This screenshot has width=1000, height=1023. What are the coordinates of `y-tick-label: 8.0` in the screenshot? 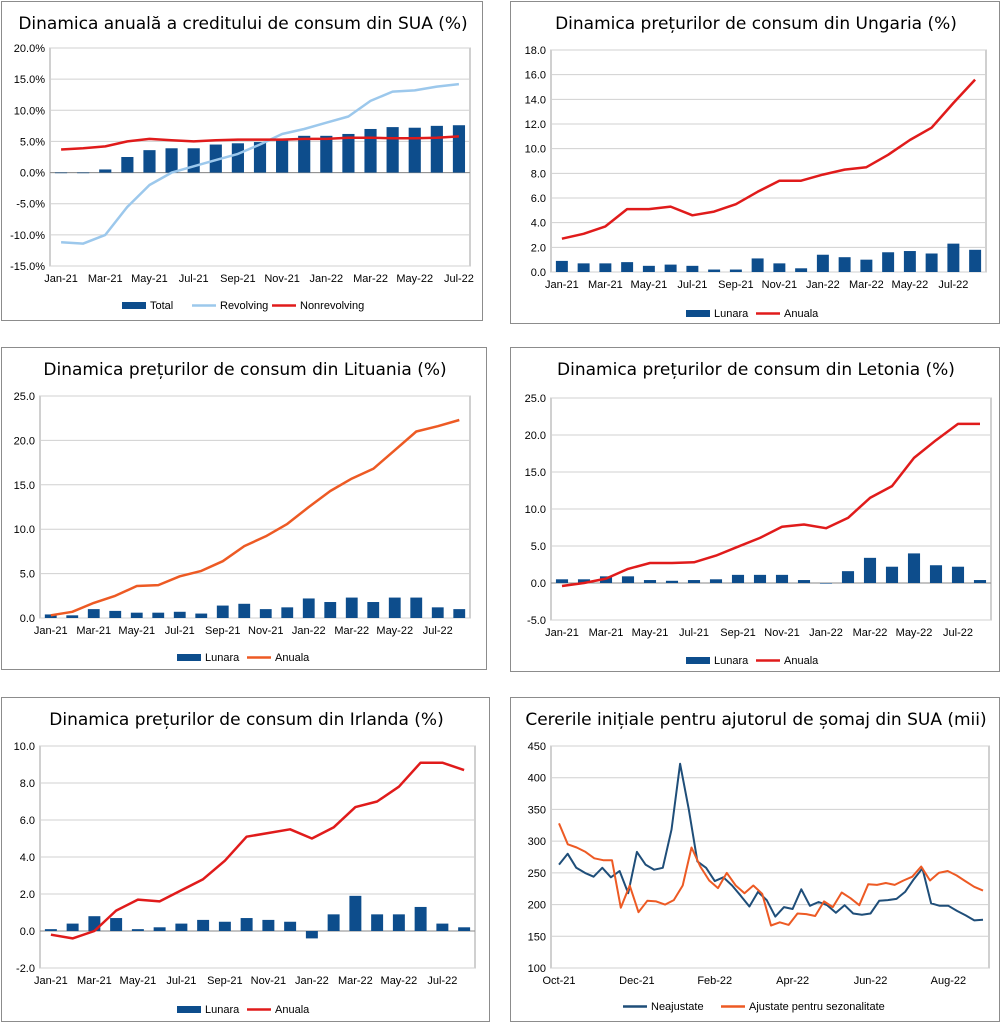 It's located at (538, 174).